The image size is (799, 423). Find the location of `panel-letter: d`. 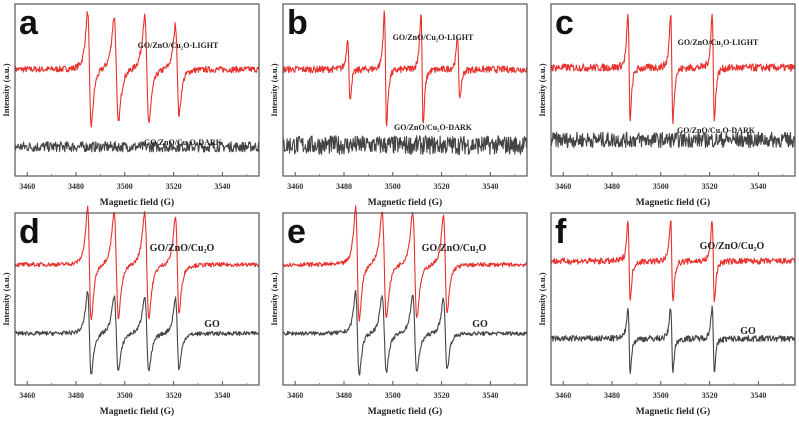

panel-letter: d is located at coordinates (29, 232).